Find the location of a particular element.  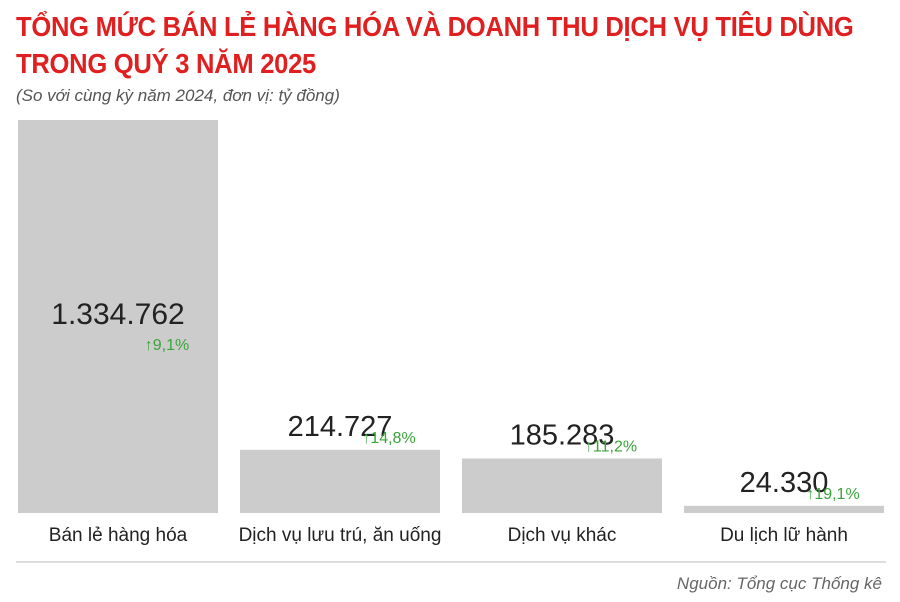

category-label-1: Bán lẻ hàng hóa is located at coordinates (118, 535).